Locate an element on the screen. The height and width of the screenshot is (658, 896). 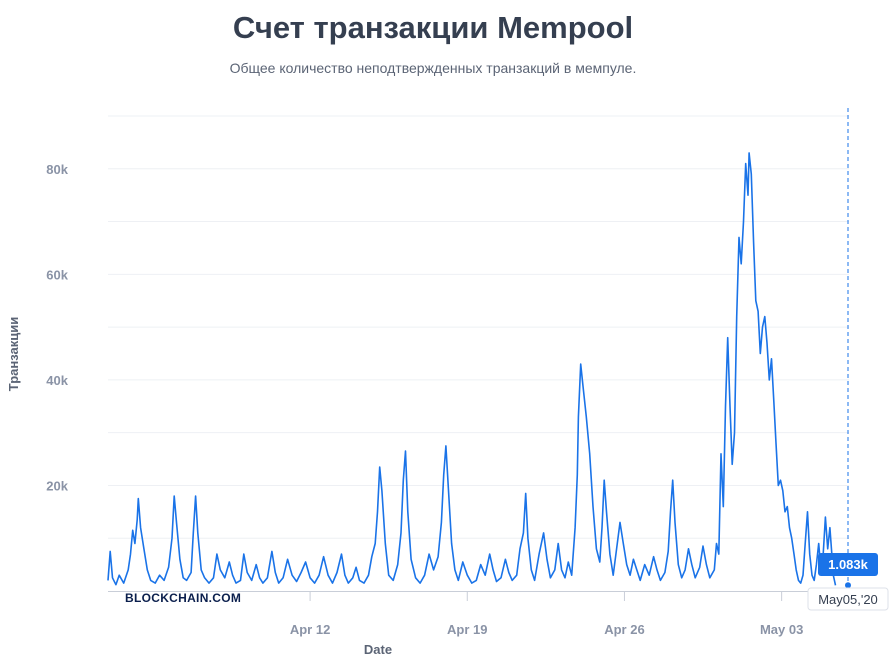
x-tick-label: Apr 12 is located at coordinates (310, 629).